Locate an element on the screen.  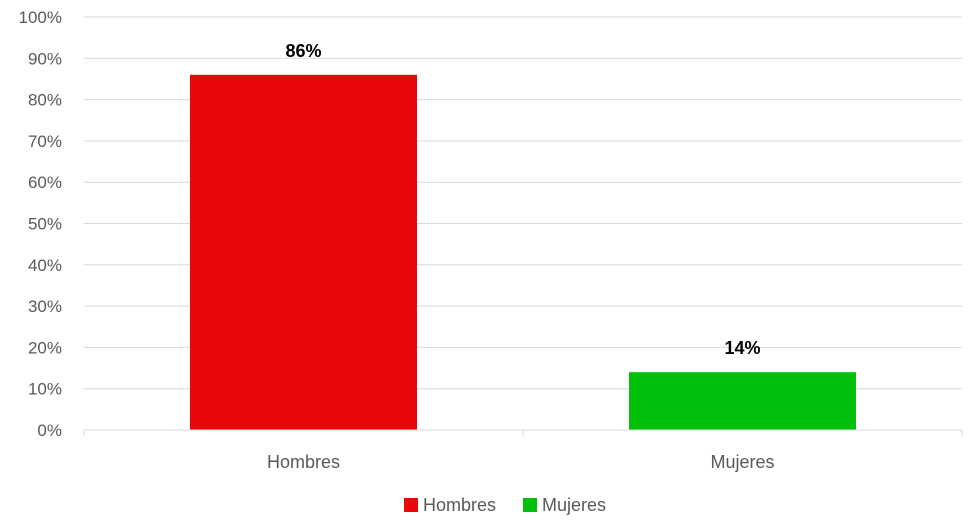
data-label: 86% is located at coordinates (303, 51).